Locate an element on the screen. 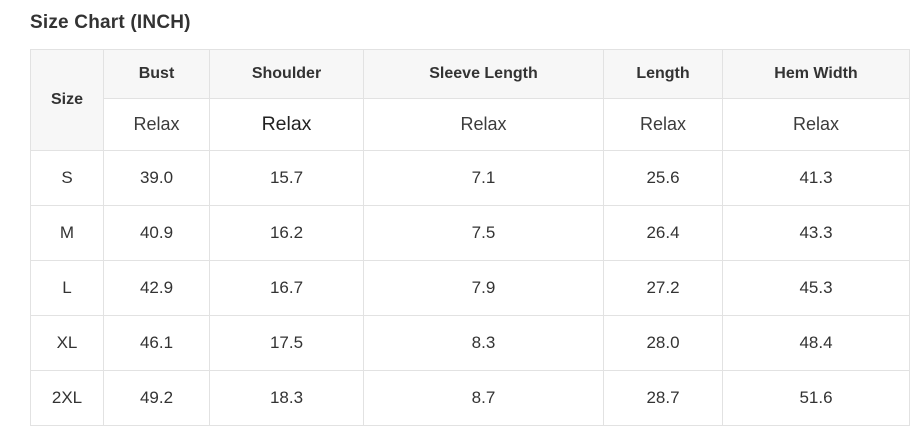 This screenshot has width=922, height=439. measurement-cell: 49.2 is located at coordinates (156, 398).